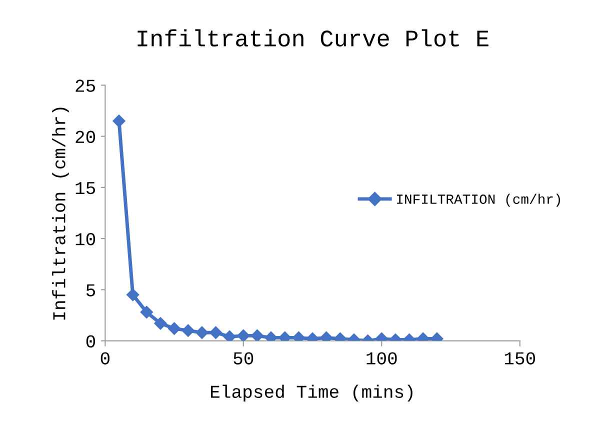  What do you see at coordinates (244, 358) in the screenshot?
I see `x-tick-label: 50` at bounding box center [244, 358].